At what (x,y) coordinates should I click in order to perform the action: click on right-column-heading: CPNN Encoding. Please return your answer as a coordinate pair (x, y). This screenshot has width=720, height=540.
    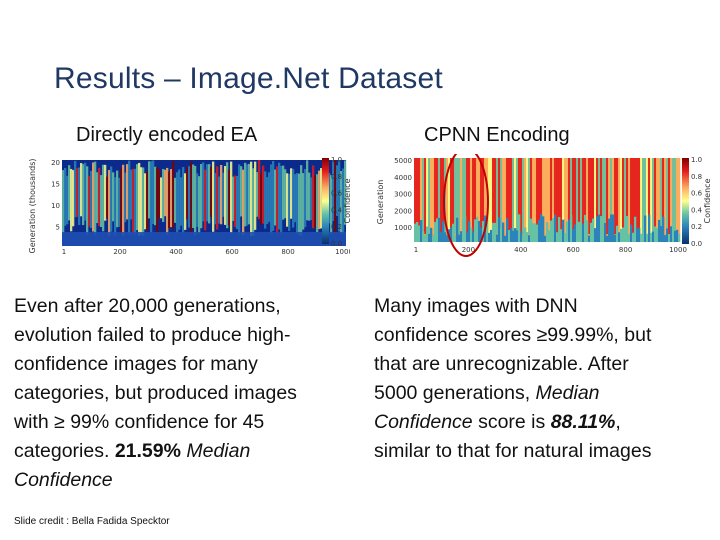
    Looking at the image, I should click on (497, 135).